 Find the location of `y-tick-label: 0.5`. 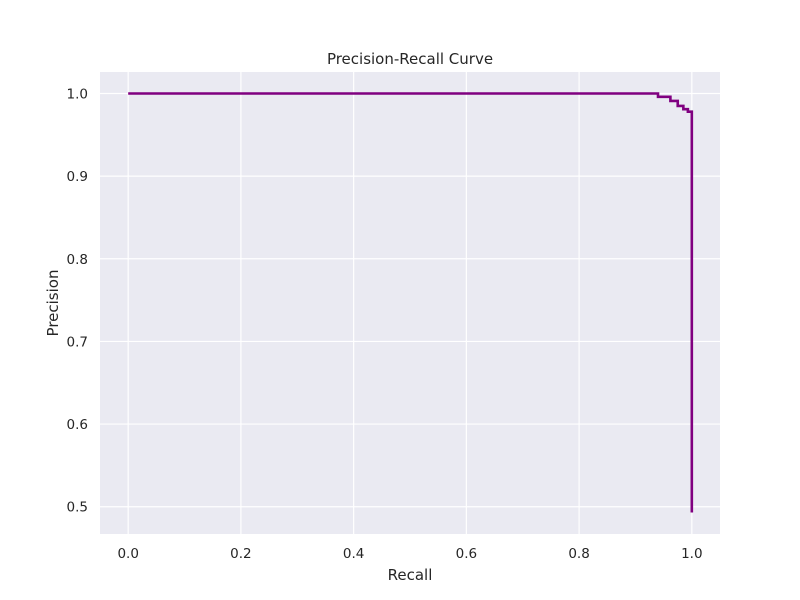

y-tick-label: 0.5 is located at coordinates (77, 508).